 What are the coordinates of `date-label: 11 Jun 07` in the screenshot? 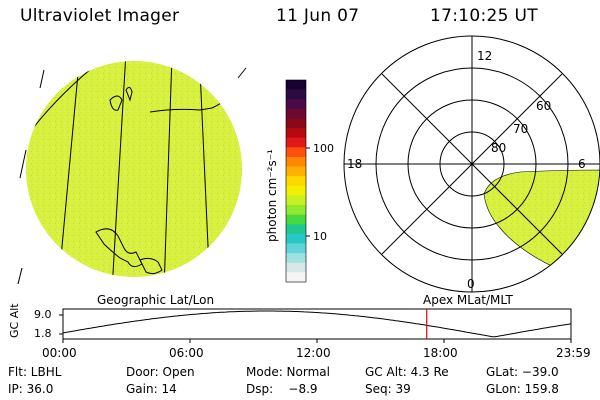 It's located at (318, 16).